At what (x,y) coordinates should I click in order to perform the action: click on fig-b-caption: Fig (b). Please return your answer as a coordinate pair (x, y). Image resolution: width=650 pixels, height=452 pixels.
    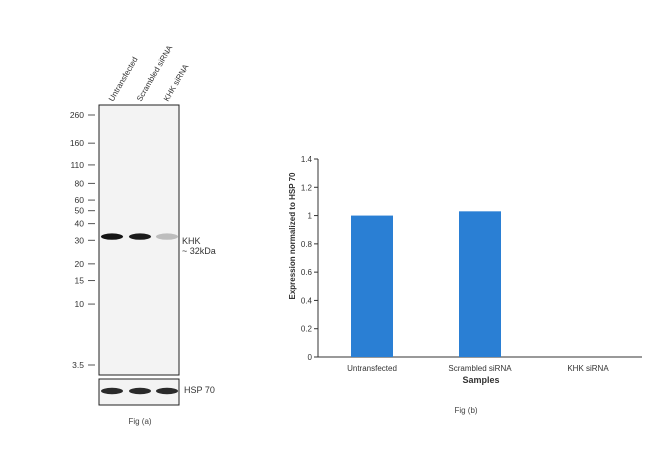
    Looking at the image, I should click on (465, 410).